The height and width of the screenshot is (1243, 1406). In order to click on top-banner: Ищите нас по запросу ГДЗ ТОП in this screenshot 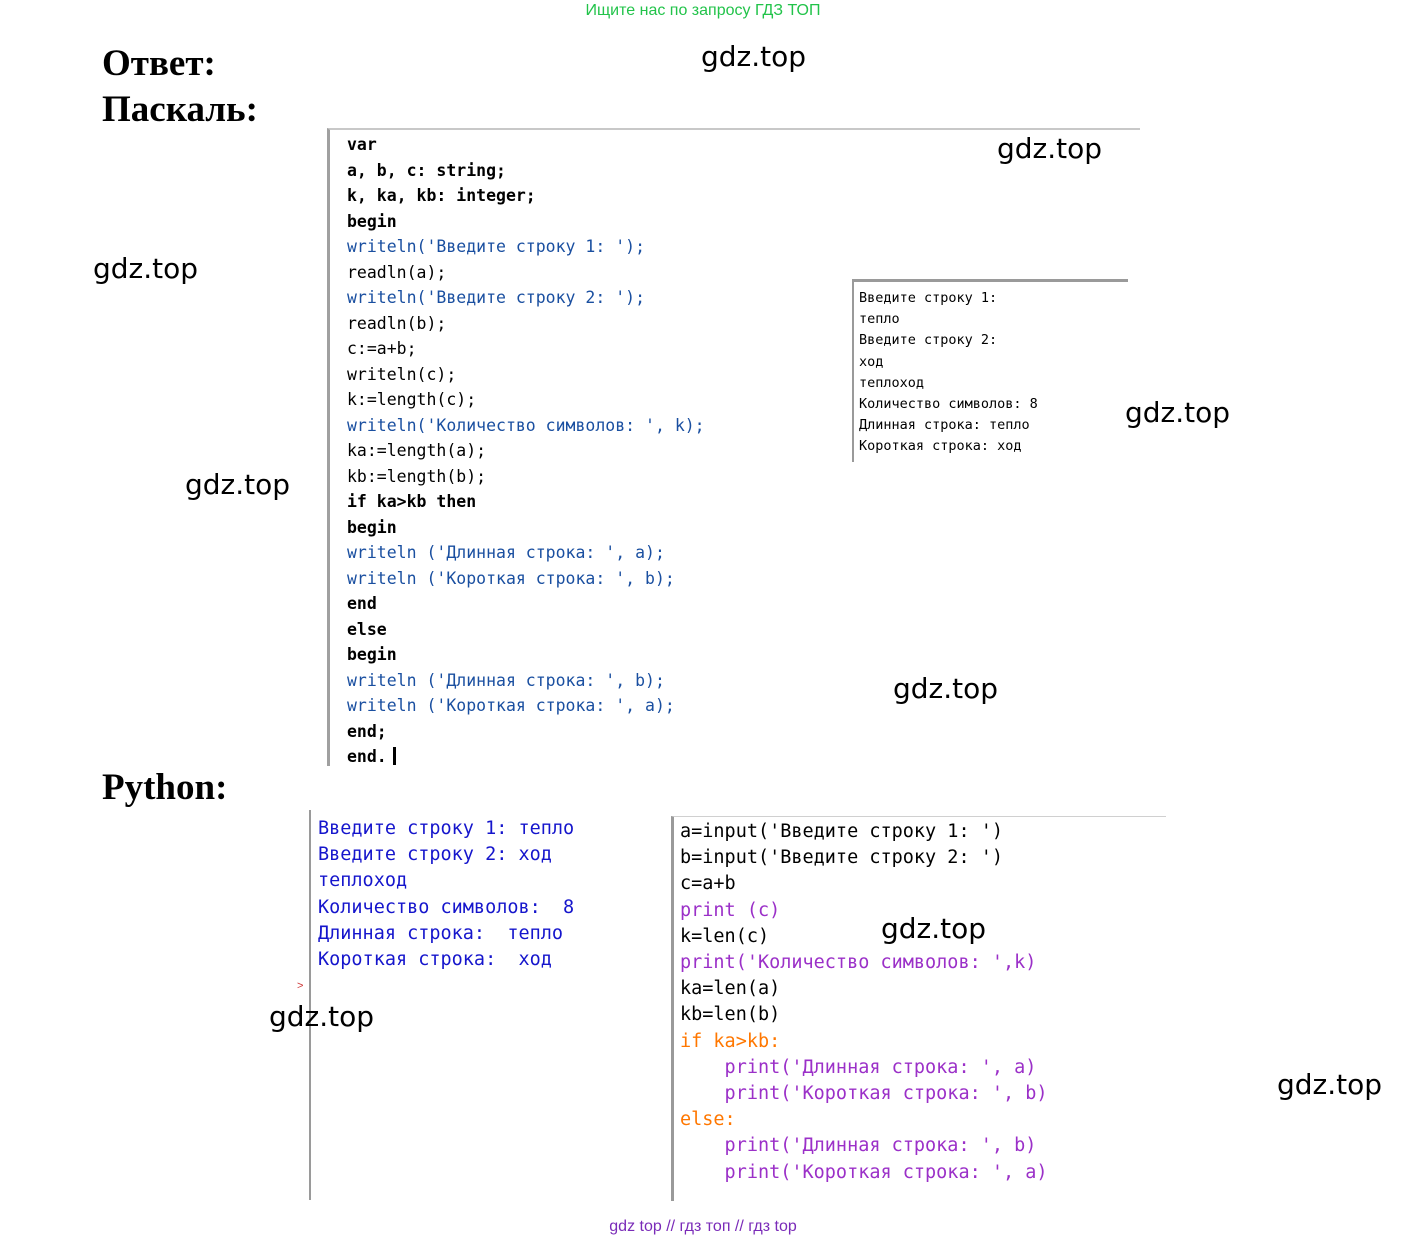, I will do `click(703, 10)`.